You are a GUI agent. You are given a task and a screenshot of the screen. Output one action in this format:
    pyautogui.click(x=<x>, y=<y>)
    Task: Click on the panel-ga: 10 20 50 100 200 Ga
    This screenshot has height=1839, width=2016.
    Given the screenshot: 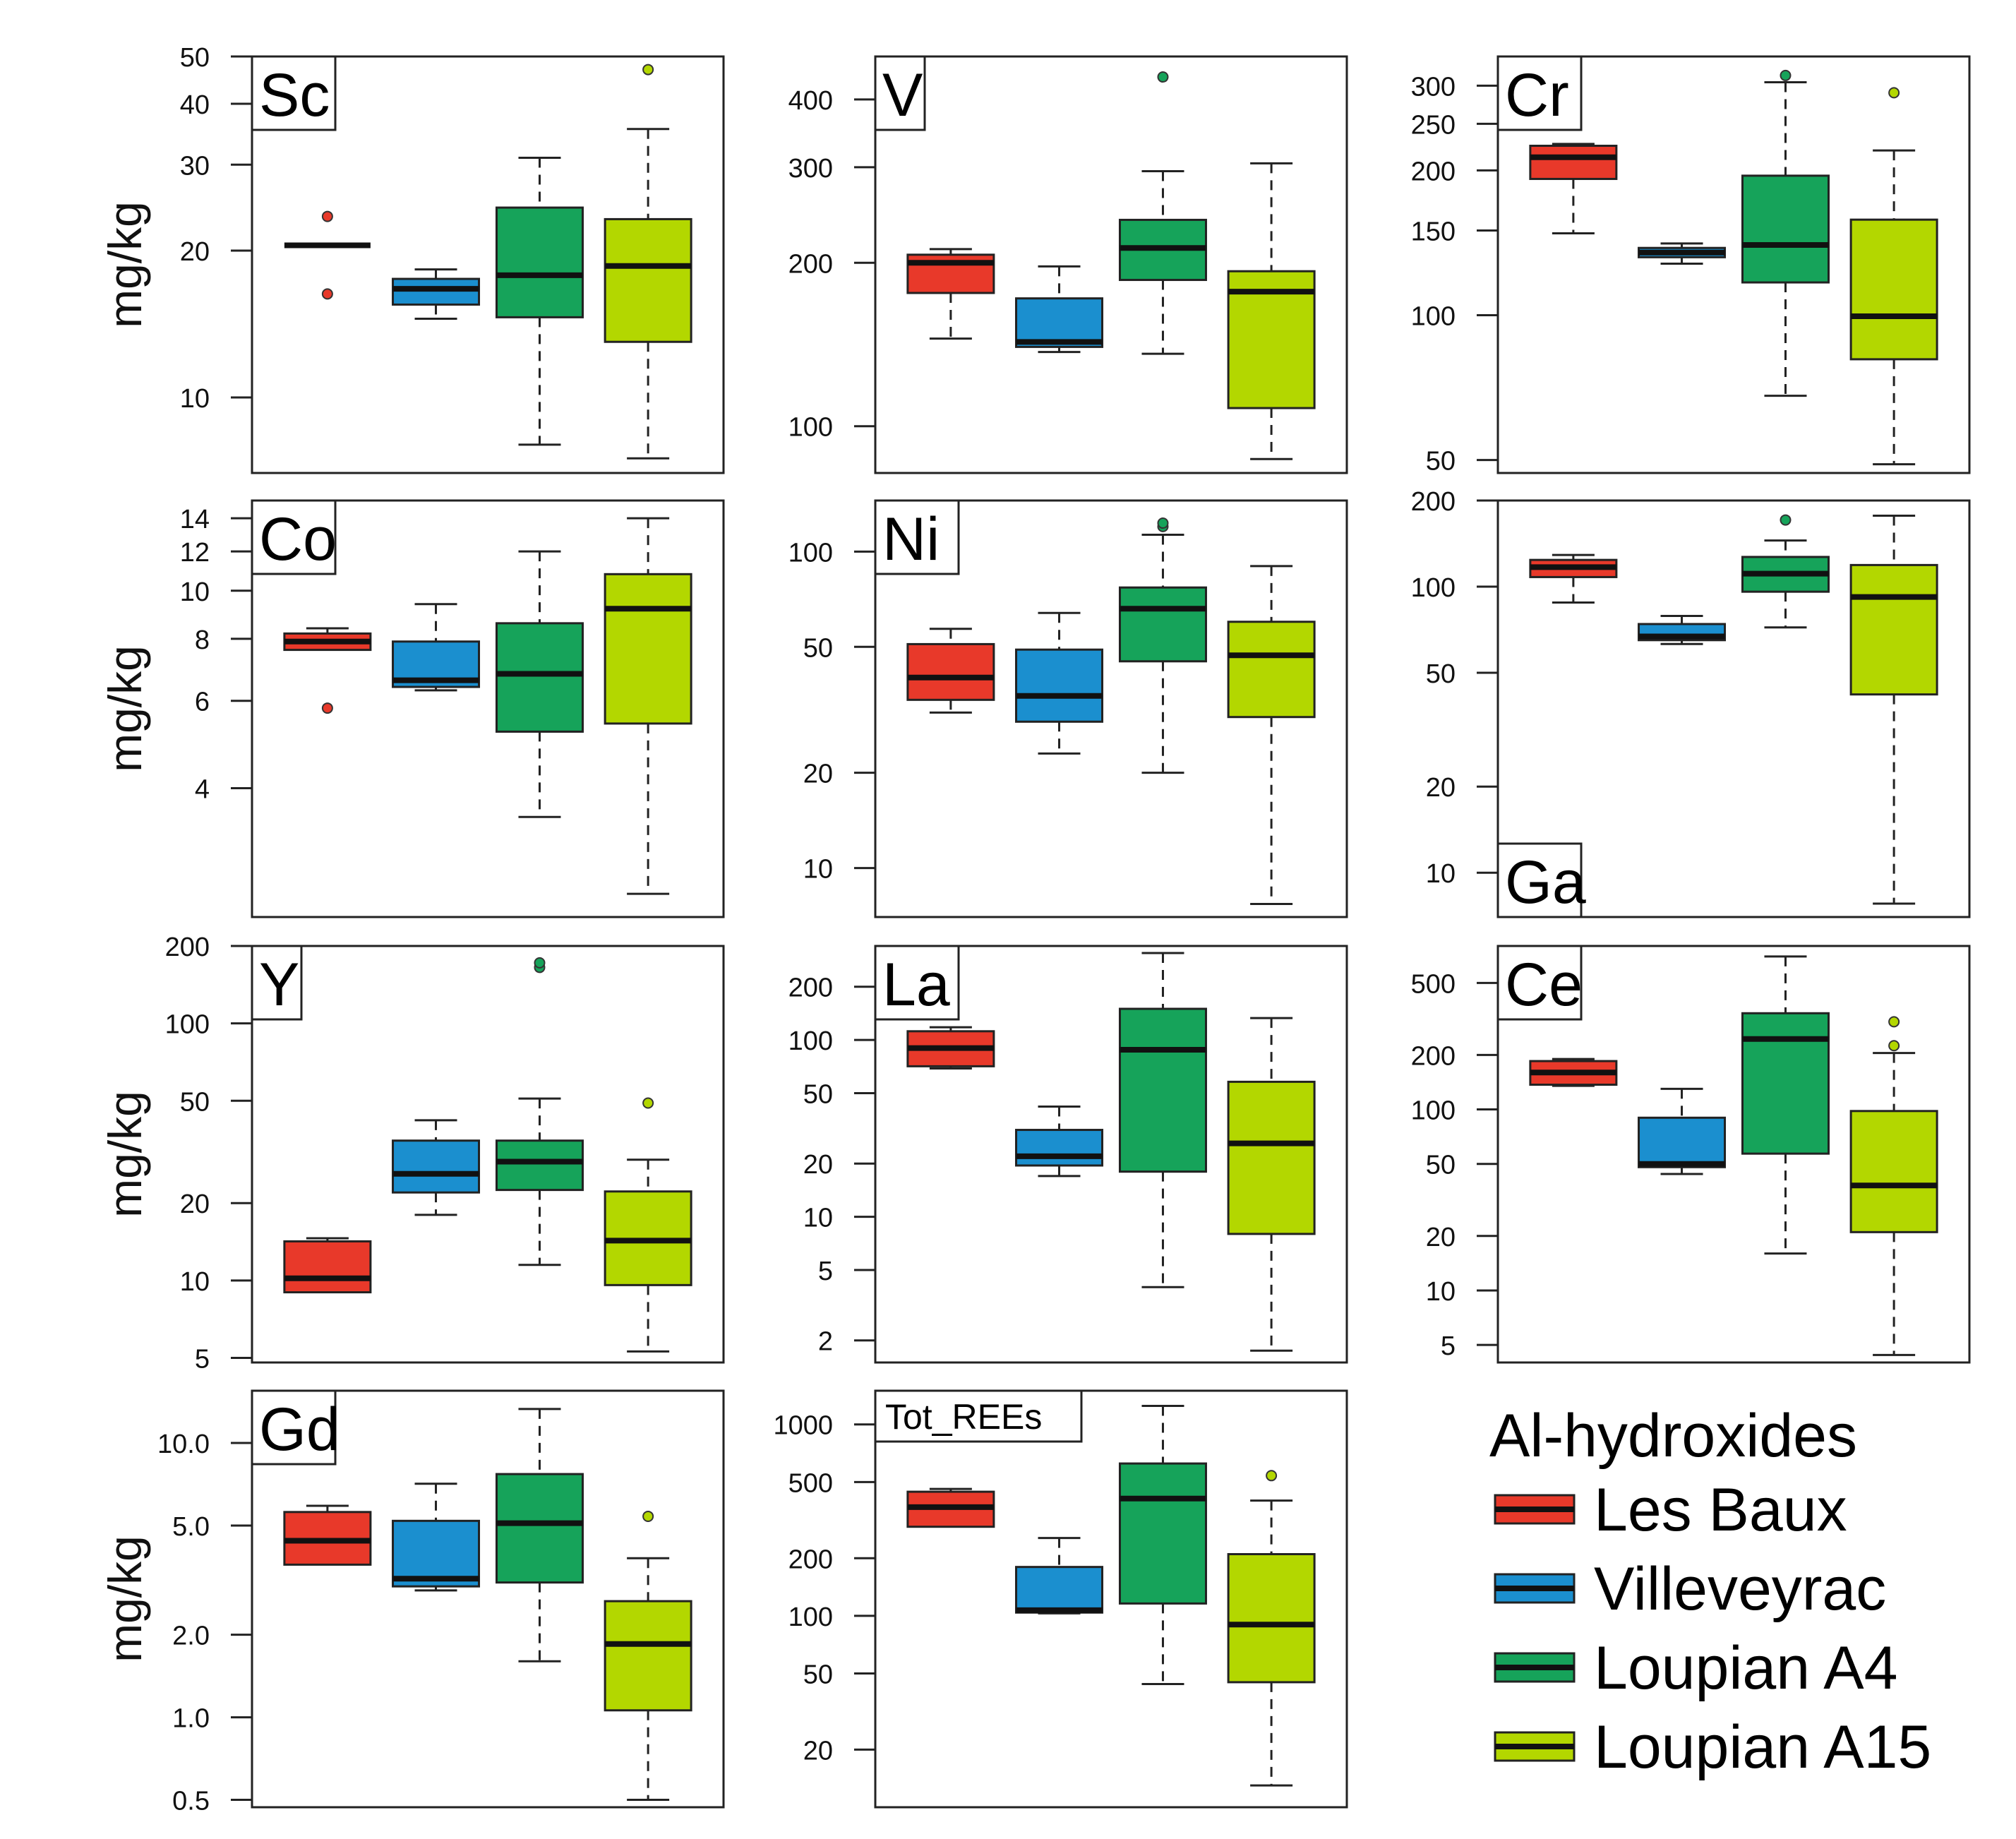 What is the action you would take?
    pyautogui.click(x=1691, y=702)
    